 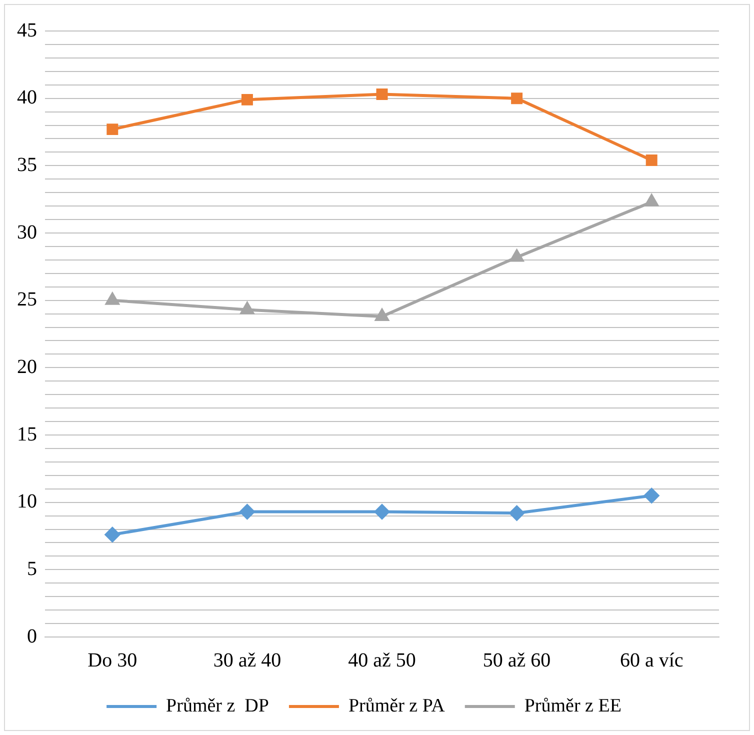 What do you see at coordinates (32, 569) in the screenshot?
I see `y-tick-label: 5` at bounding box center [32, 569].